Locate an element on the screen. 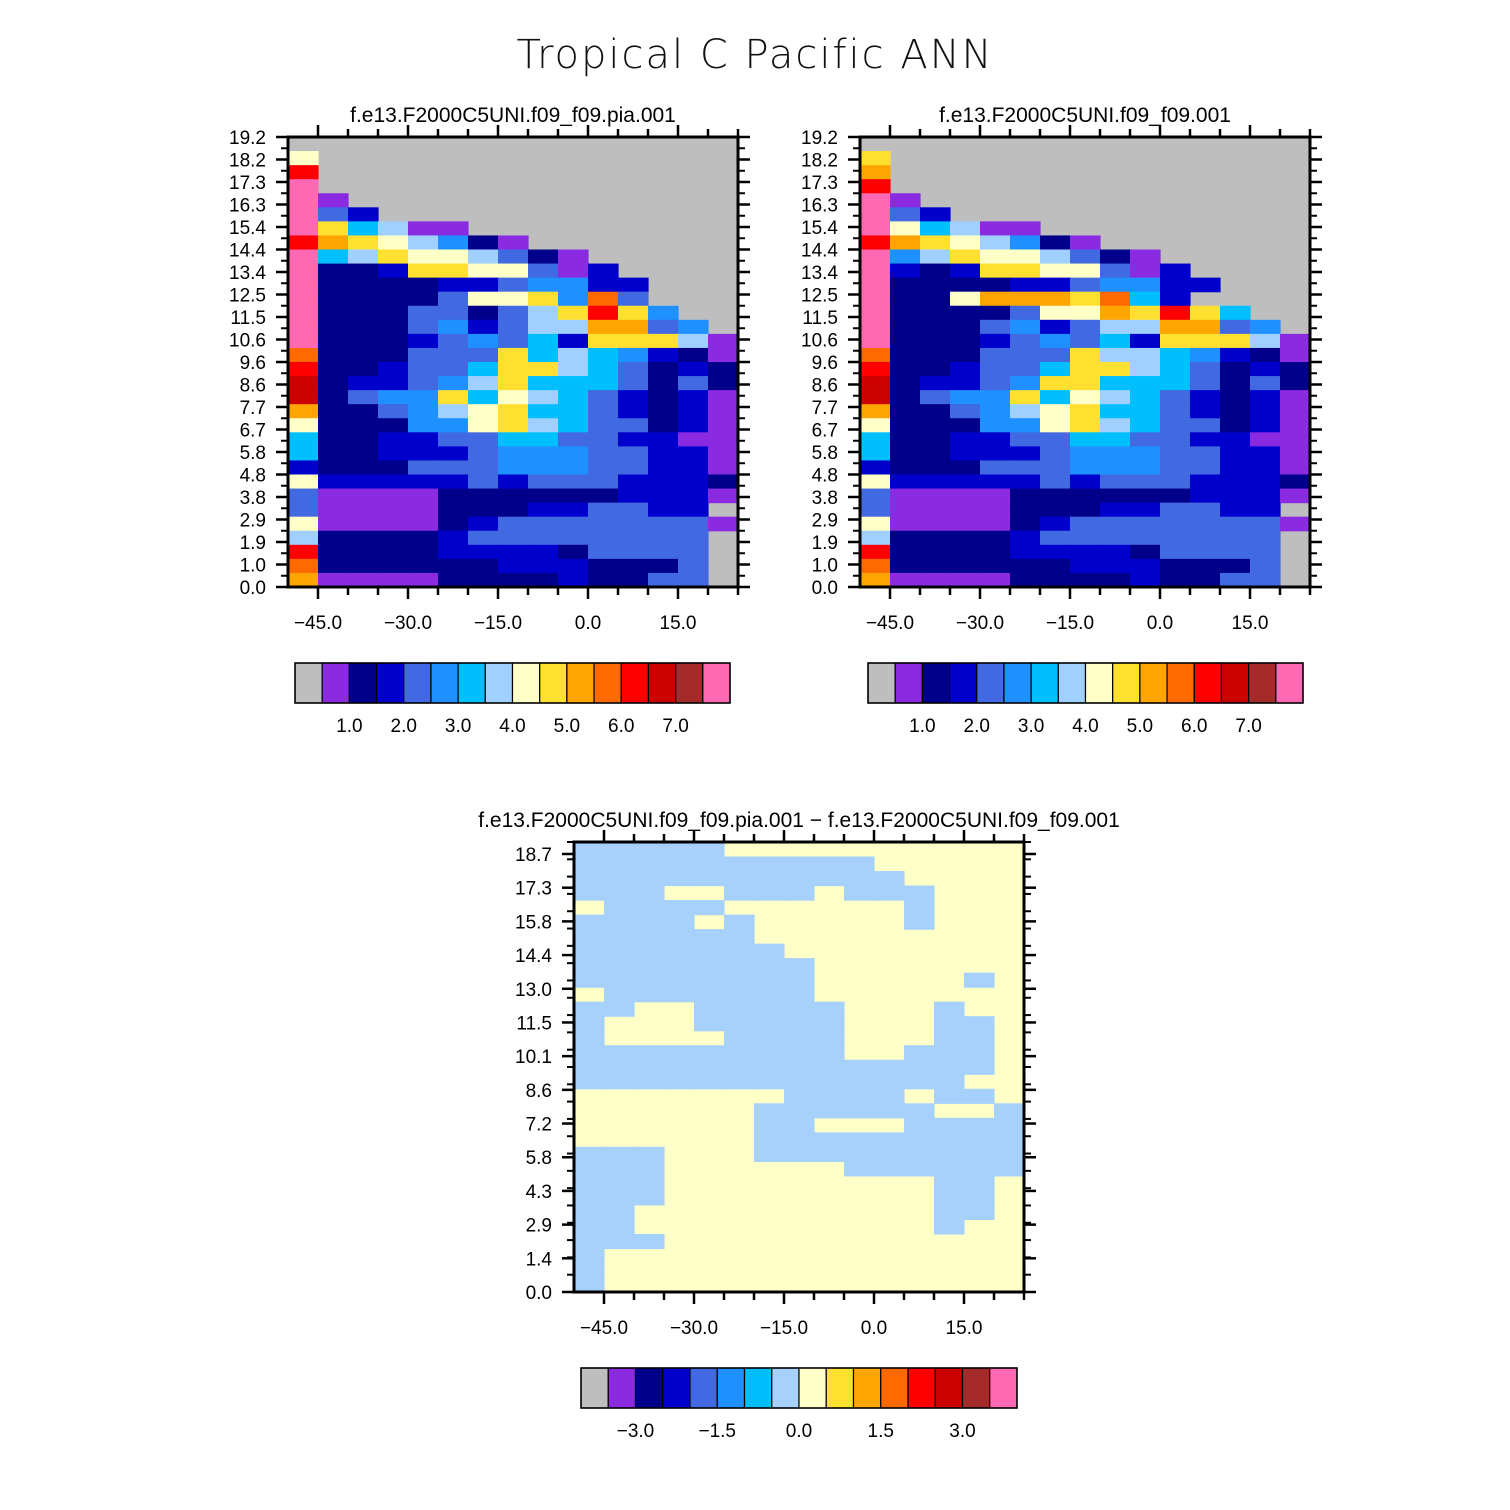 This screenshot has height=1510, width=1510. y-tick-label: 7.7 is located at coordinates (825, 408).